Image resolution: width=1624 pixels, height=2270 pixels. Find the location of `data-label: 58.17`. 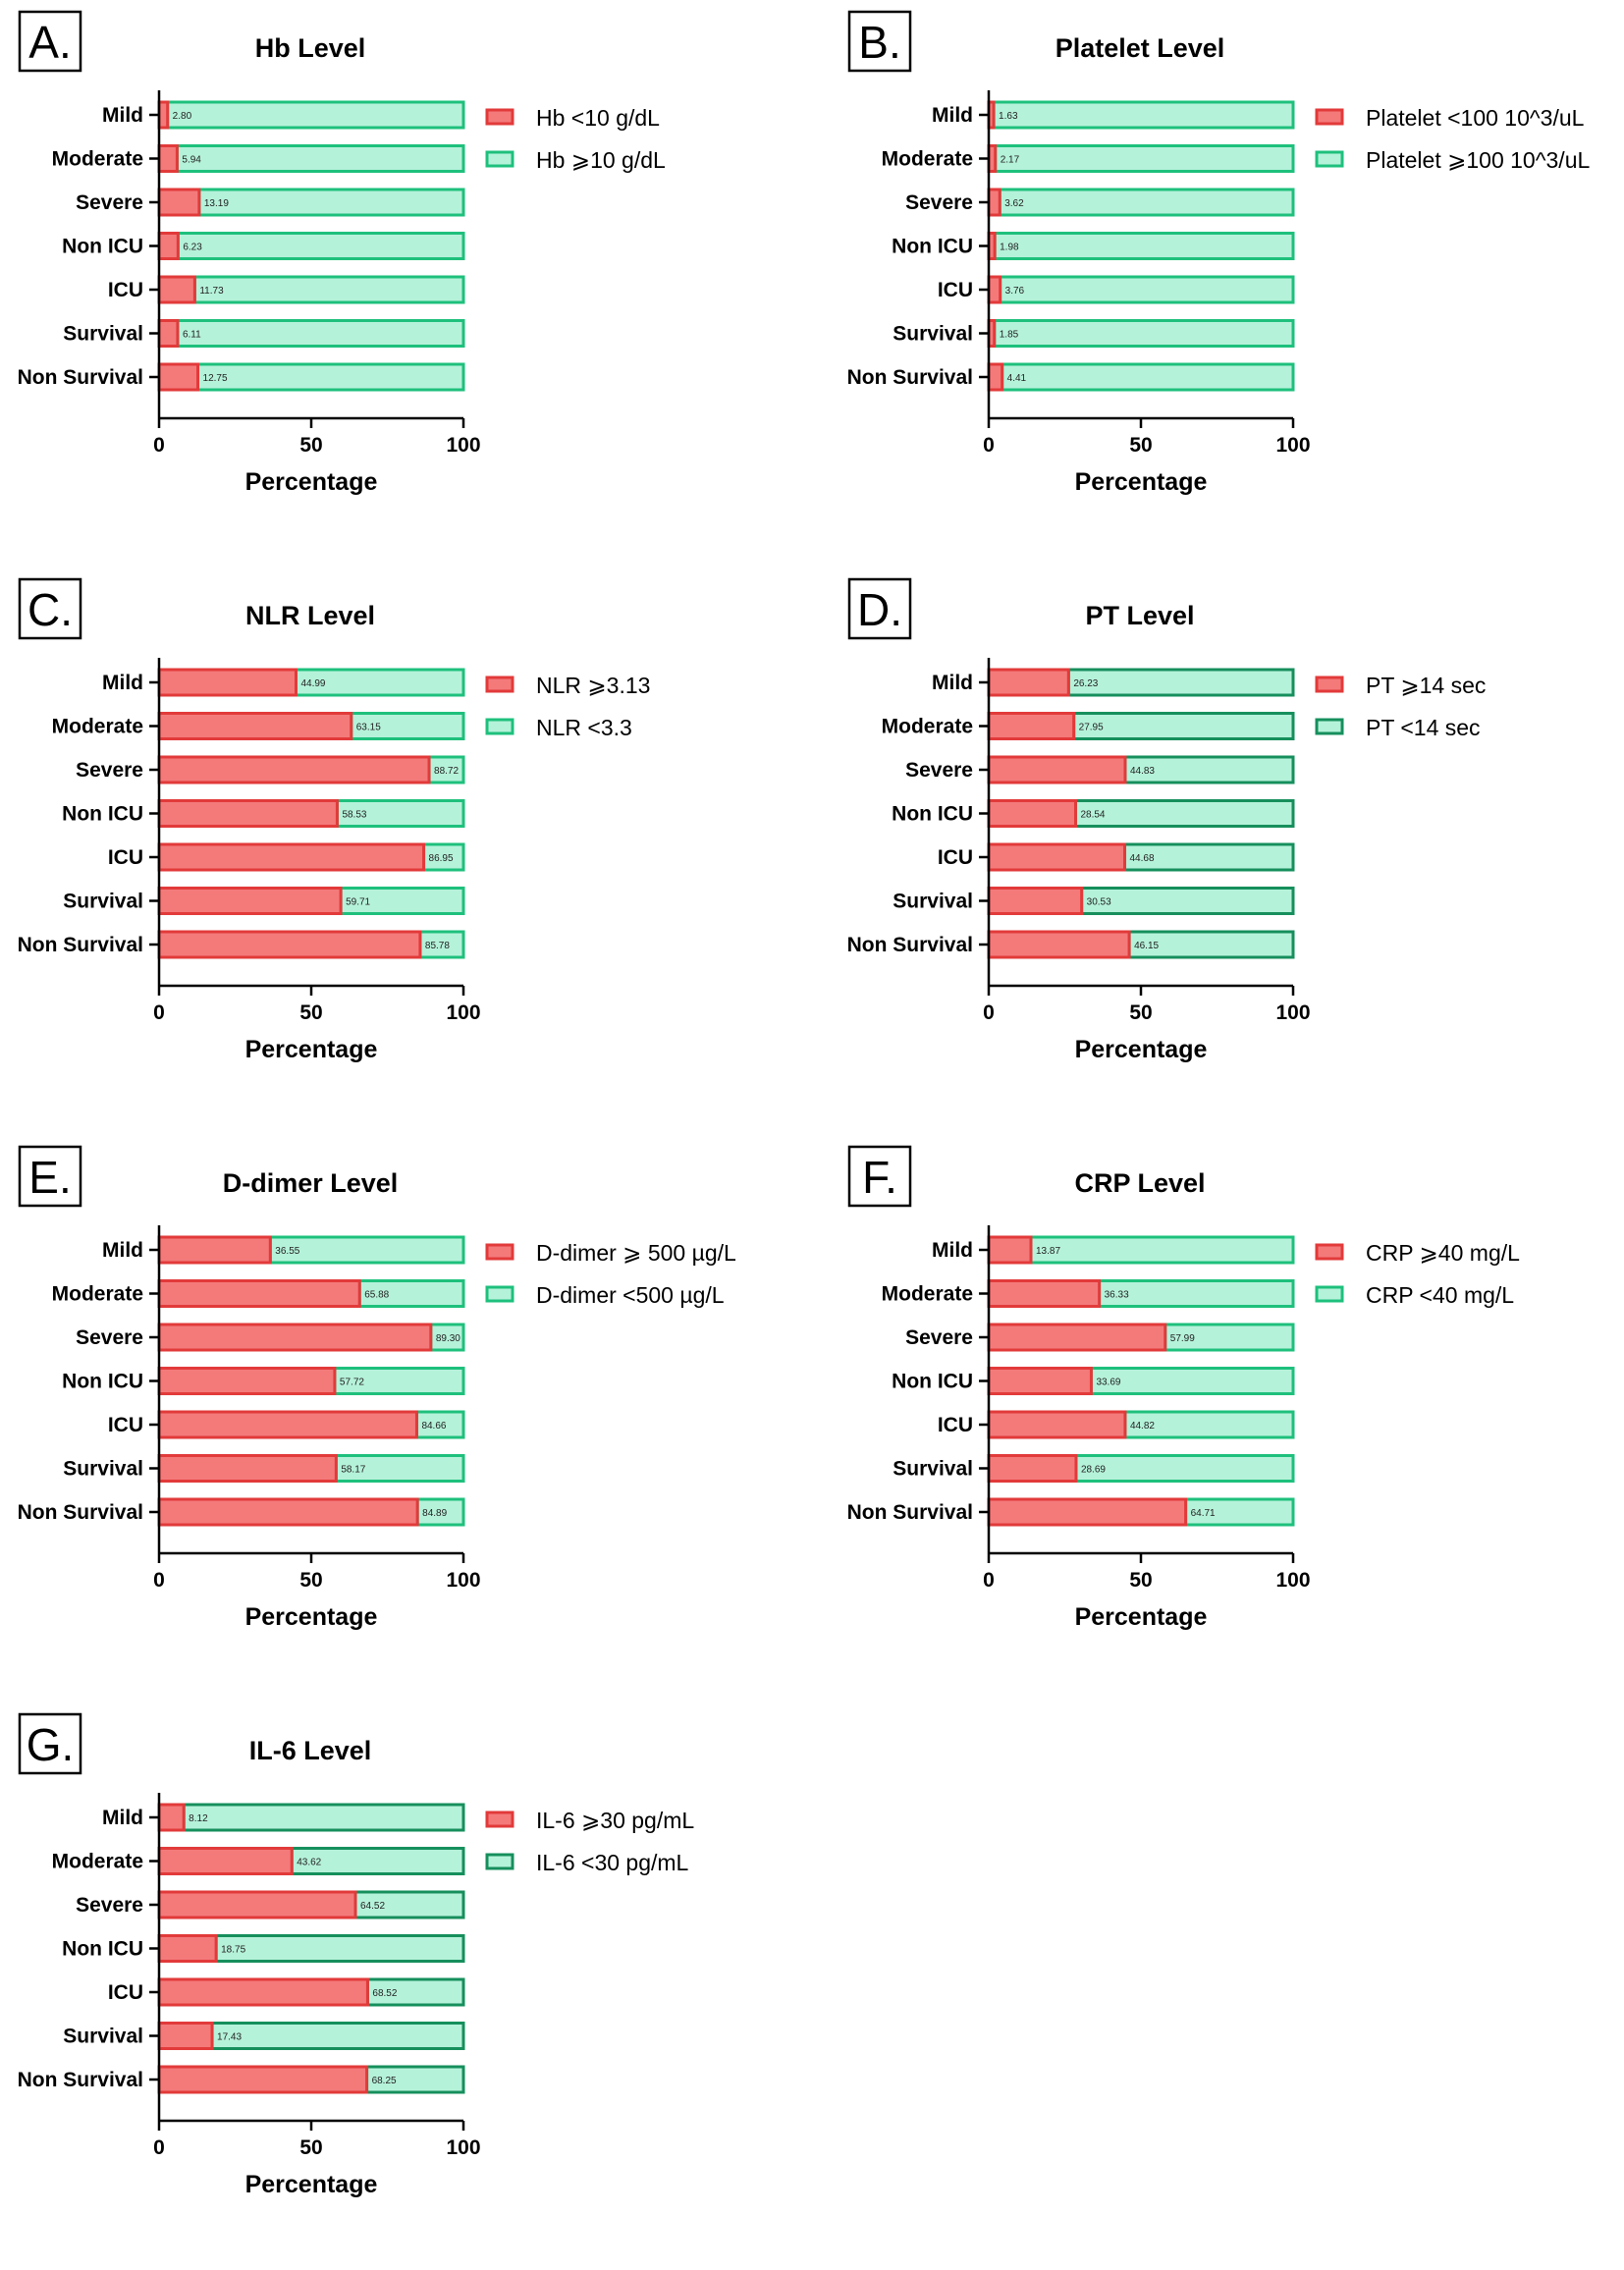

data-label: 58.17 is located at coordinates (353, 1470).